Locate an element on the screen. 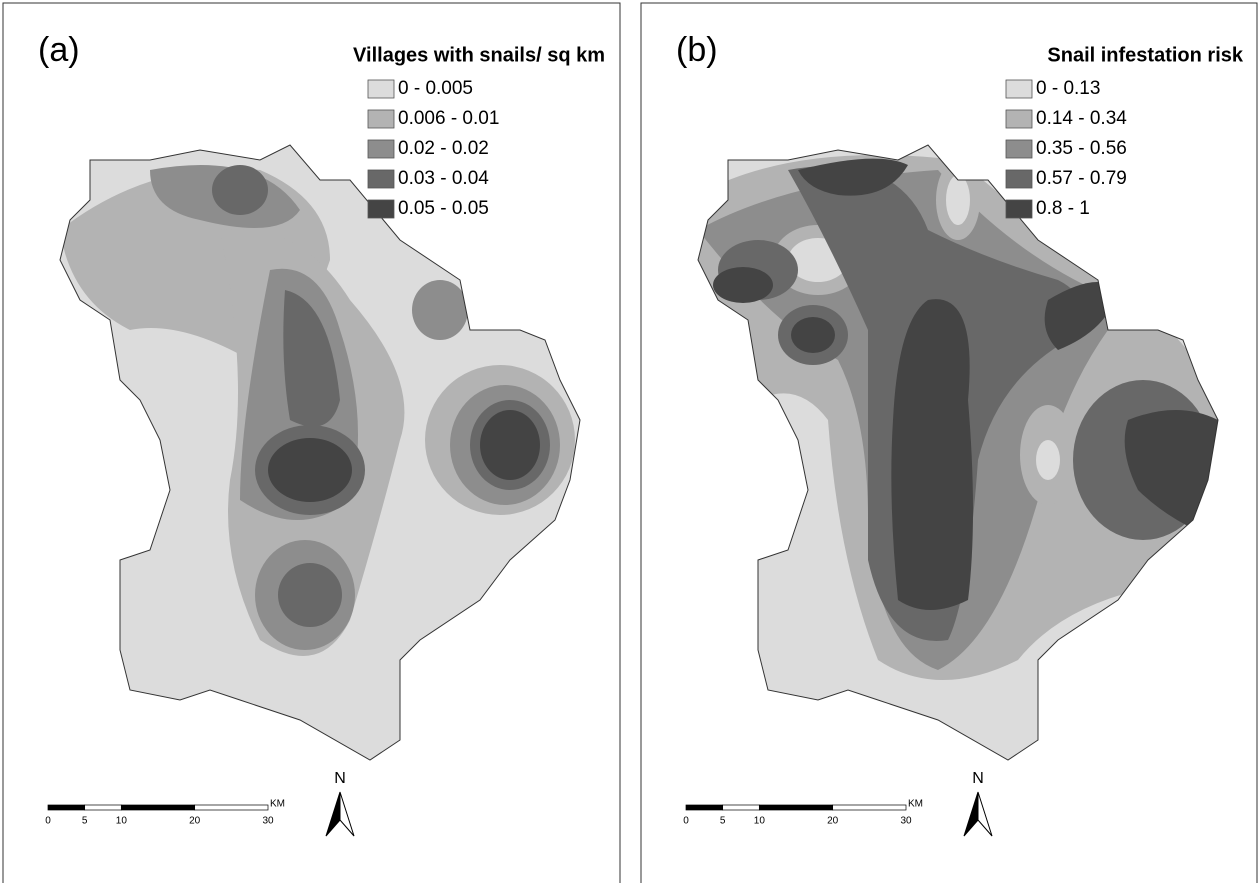 Image resolution: width=1260 pixels, height=883 pixels. legend-label: 0.006 - 0.01 is located at coordinates (448, 118).